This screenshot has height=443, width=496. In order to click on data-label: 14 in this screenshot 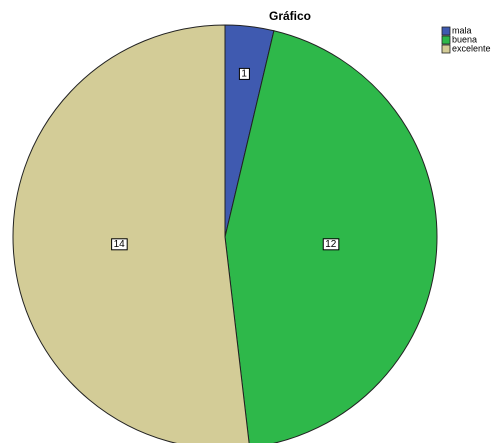, I will do `click(120, 244)`.